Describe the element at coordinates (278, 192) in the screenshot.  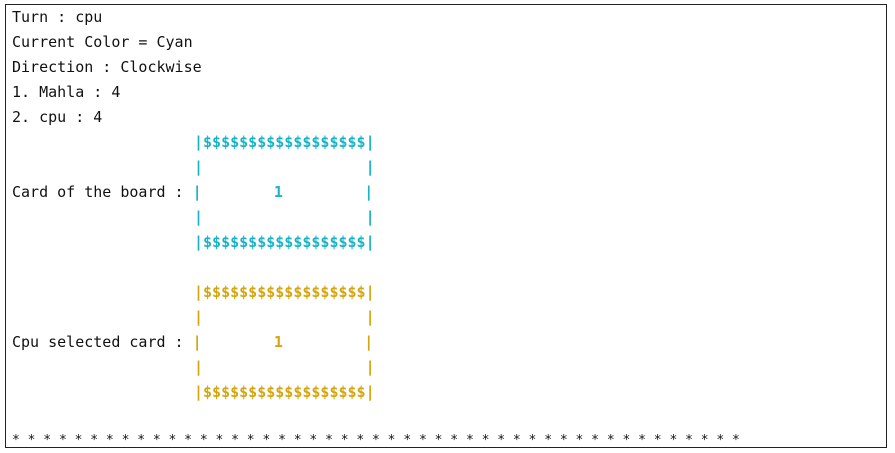
I see `board-card-value: 1` at that location.